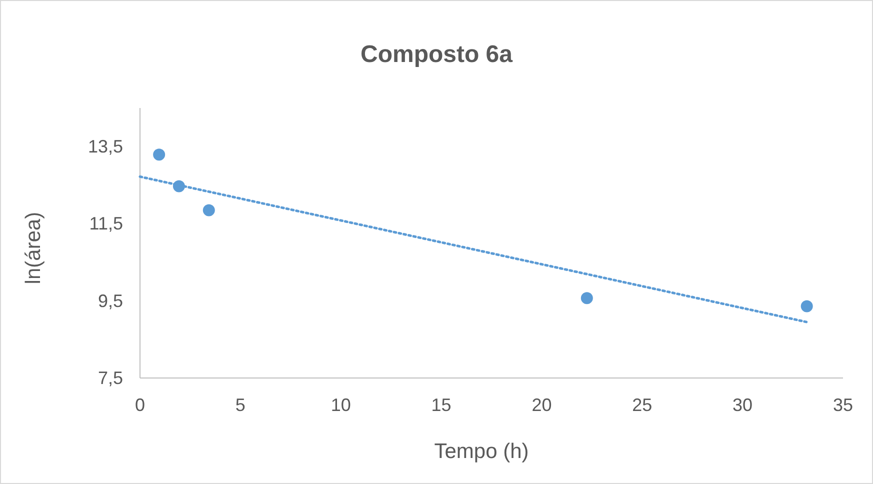 The image size is (873, 484). Describe the element at coordinates (542, 405) in the screenshot. I see `x-tick-label: 20` at that location.